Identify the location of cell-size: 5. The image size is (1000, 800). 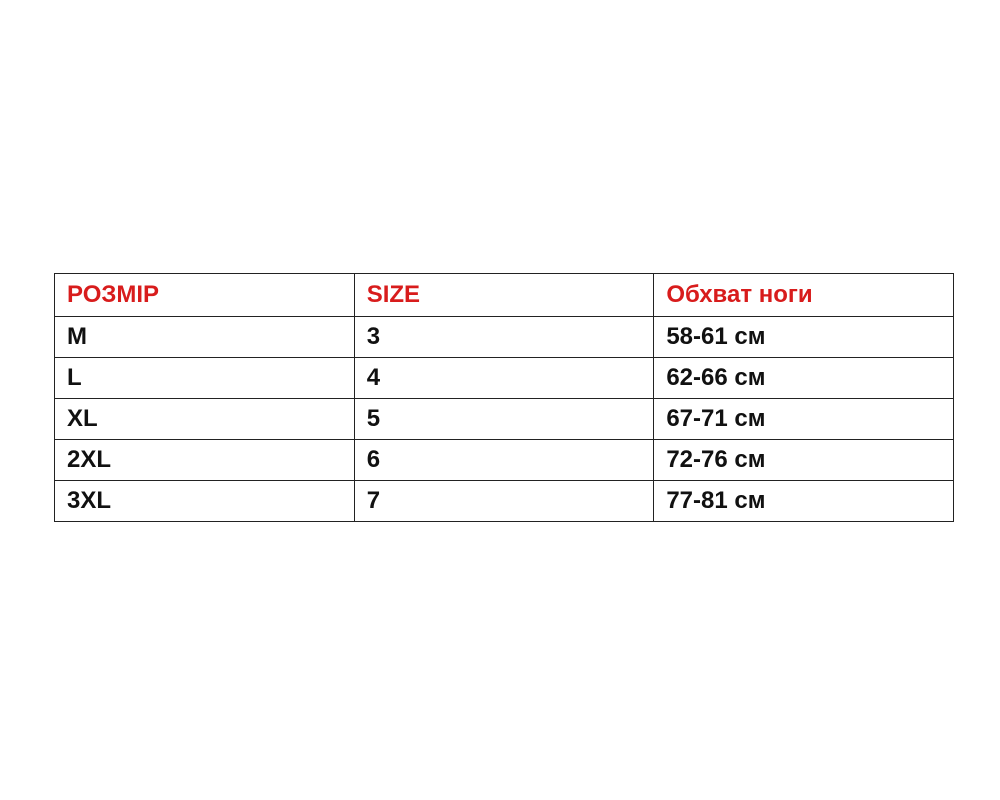
(504, 419).